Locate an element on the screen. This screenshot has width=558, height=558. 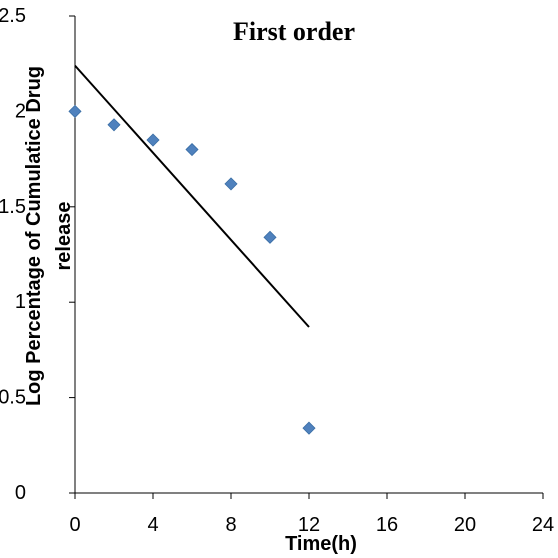
y-tick-labels: 0 0.5 1 1.5 2 2.5 is located at coordinates (13, 254).